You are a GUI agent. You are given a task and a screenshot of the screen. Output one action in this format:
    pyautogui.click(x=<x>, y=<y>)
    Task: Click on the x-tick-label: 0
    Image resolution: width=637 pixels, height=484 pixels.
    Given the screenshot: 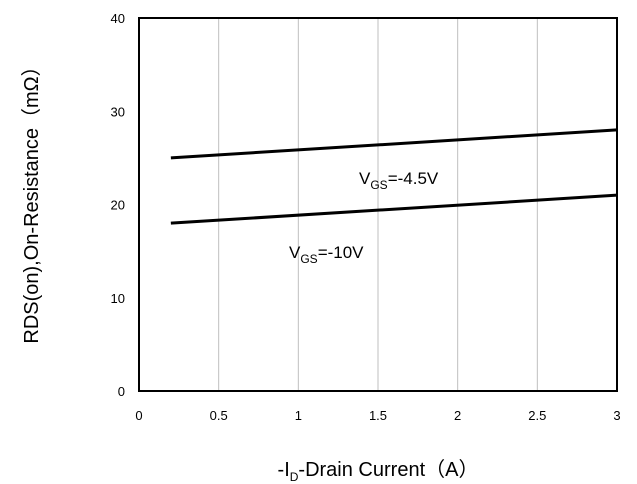 What is the action you would take?
    pyautogui.click(x=138, y=415)
    